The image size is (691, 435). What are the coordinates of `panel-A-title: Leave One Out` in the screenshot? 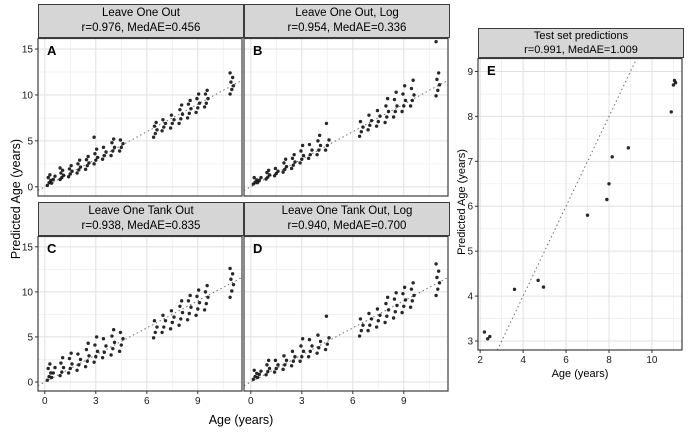 It's located at (141, 13).